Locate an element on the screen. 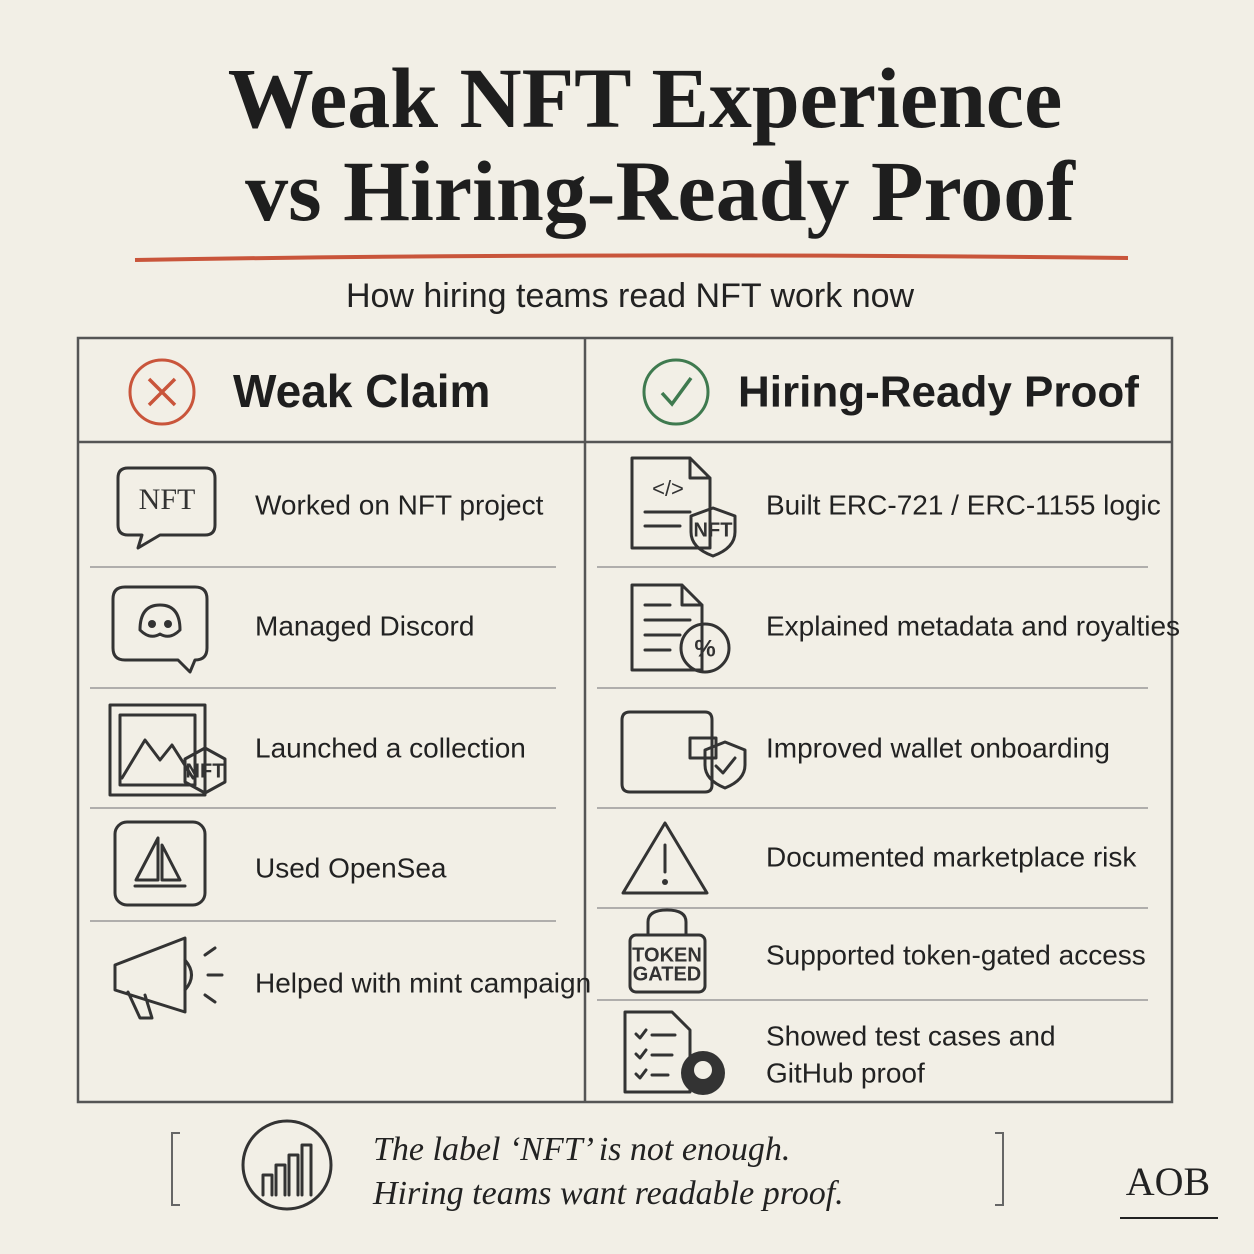 The width and height of the screenshot is (1254, 1254). title: vs Hiring-Ready Proof is located at coordinates (660, 191).